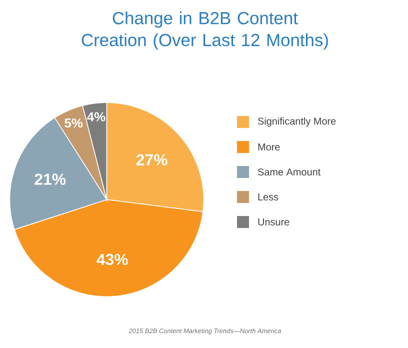  Describe the element at coordinates (152, 160) in the screenshot. I see `data-label: 27%` at that location.